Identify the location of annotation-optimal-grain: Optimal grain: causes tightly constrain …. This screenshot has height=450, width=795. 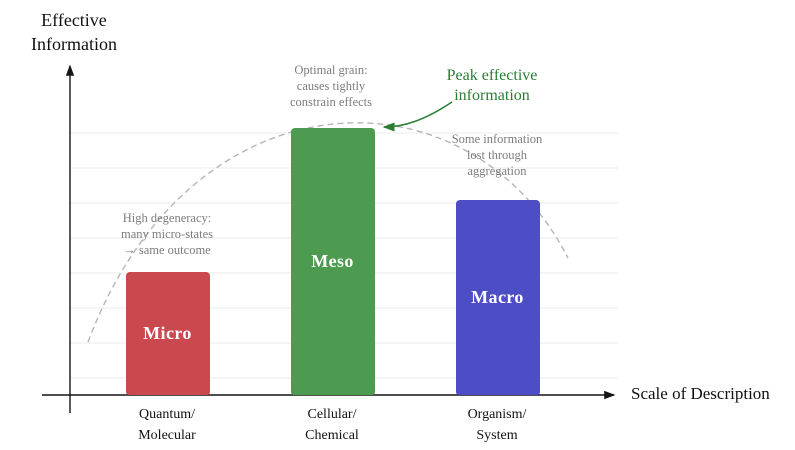
(331, 86).